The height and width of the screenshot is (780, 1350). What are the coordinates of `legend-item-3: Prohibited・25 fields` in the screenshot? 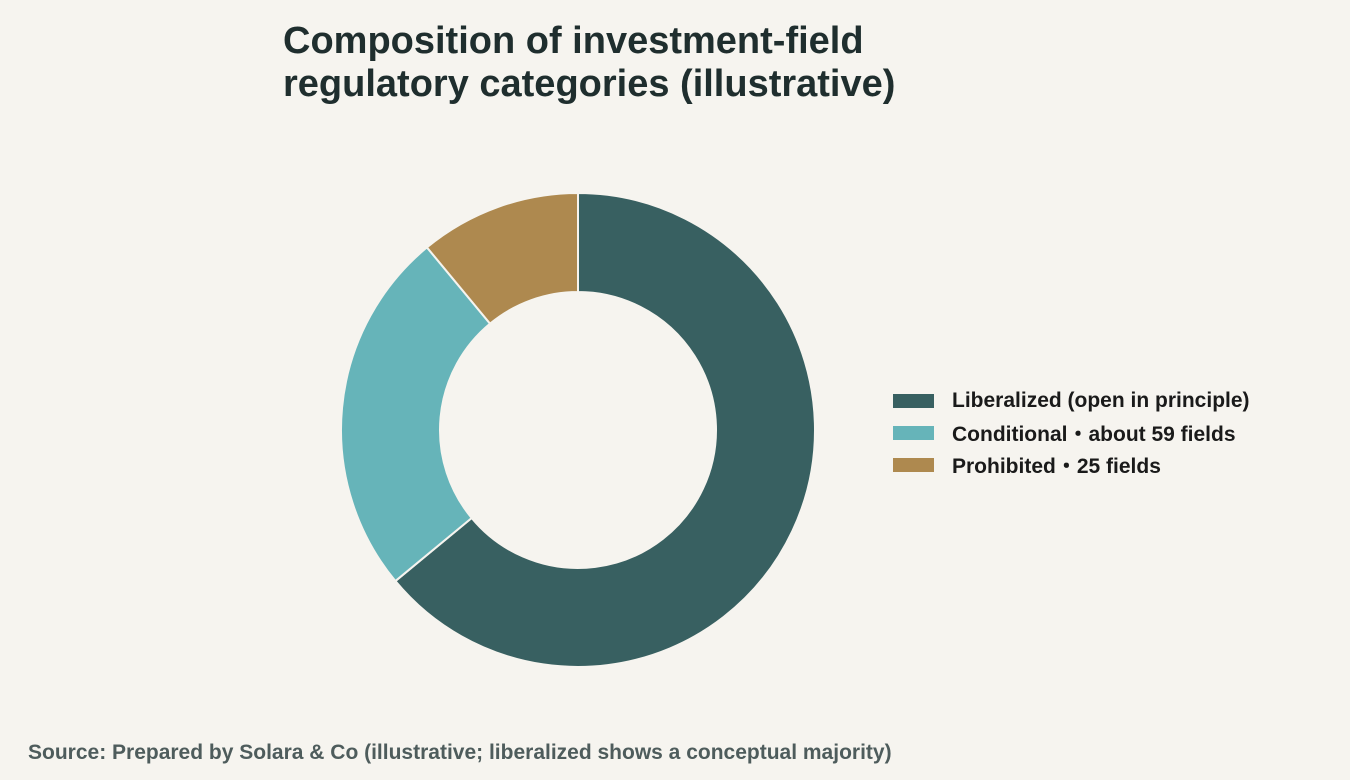 It's located at (1071, 465).